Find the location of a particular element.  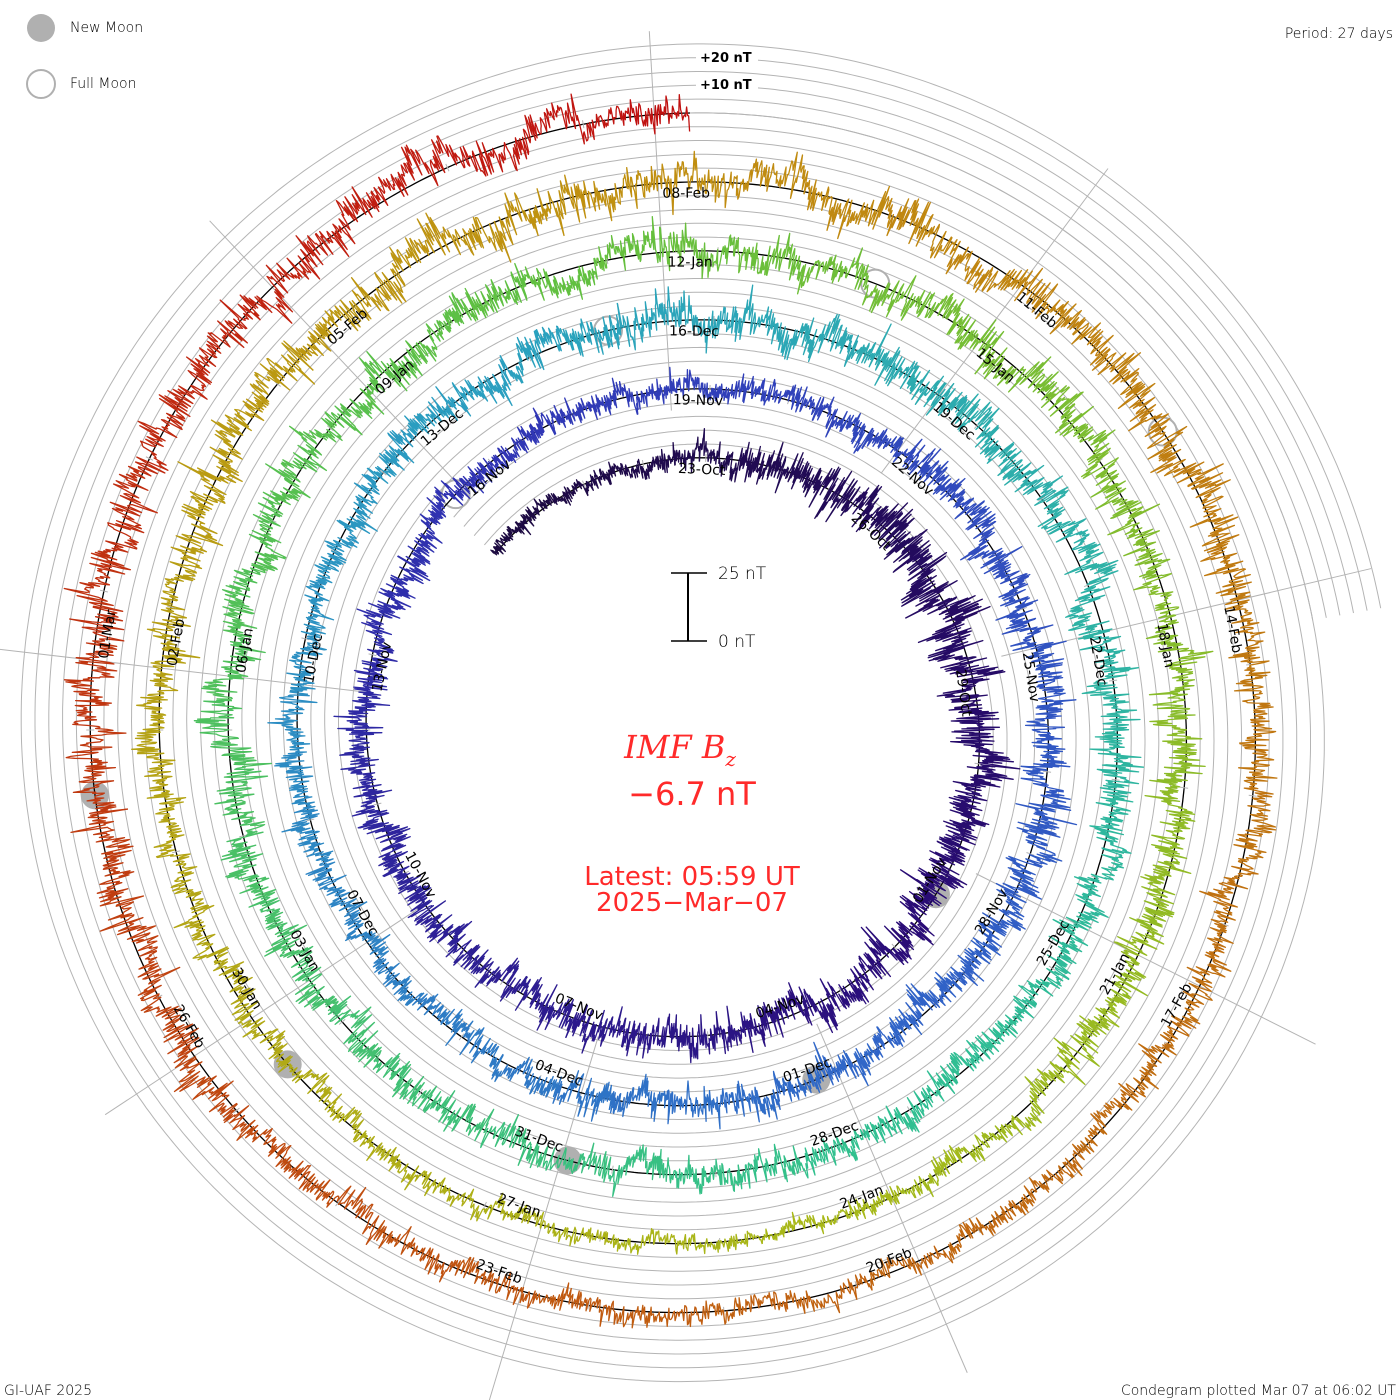

latest-value: −6.7 nT is located at coordinates (692, 794).